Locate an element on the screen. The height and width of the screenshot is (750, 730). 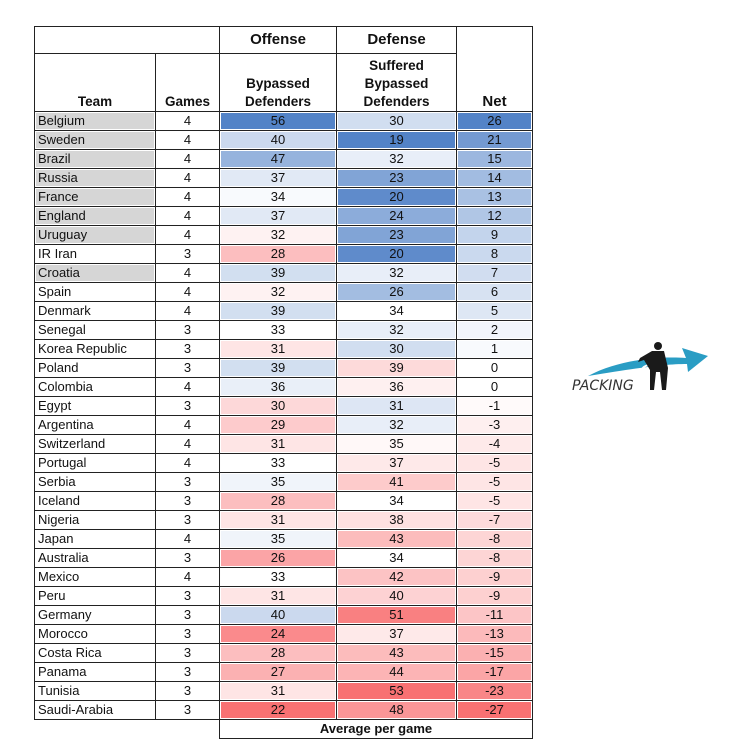
defense-value: 26 is located at coordinates (396, 292).